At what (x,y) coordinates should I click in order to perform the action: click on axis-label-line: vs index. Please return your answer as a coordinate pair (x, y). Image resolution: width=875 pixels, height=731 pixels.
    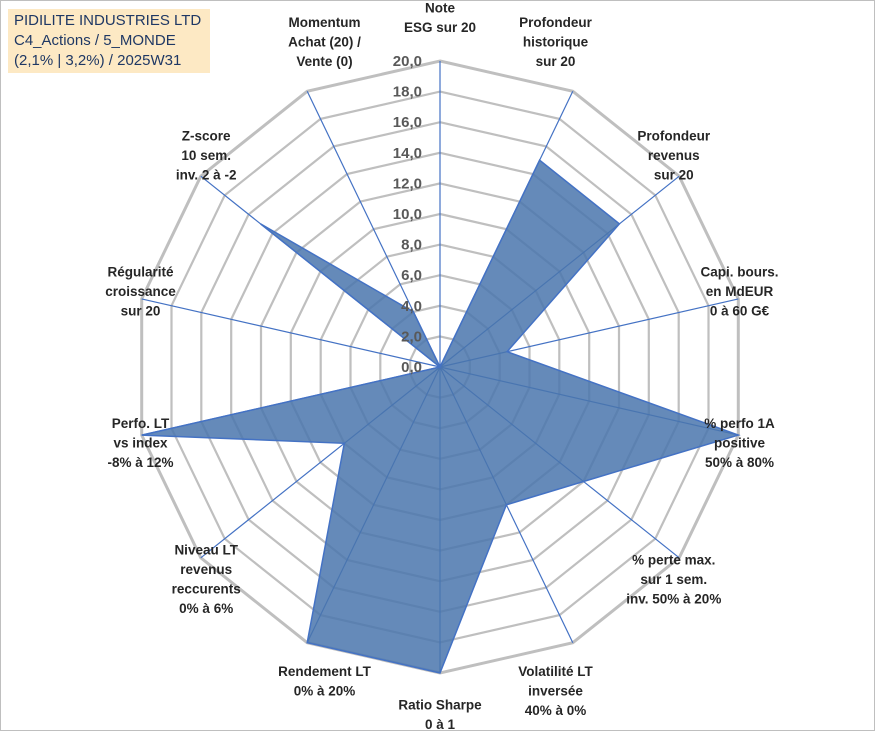
    Looking at the image, I should click on (140, 443).